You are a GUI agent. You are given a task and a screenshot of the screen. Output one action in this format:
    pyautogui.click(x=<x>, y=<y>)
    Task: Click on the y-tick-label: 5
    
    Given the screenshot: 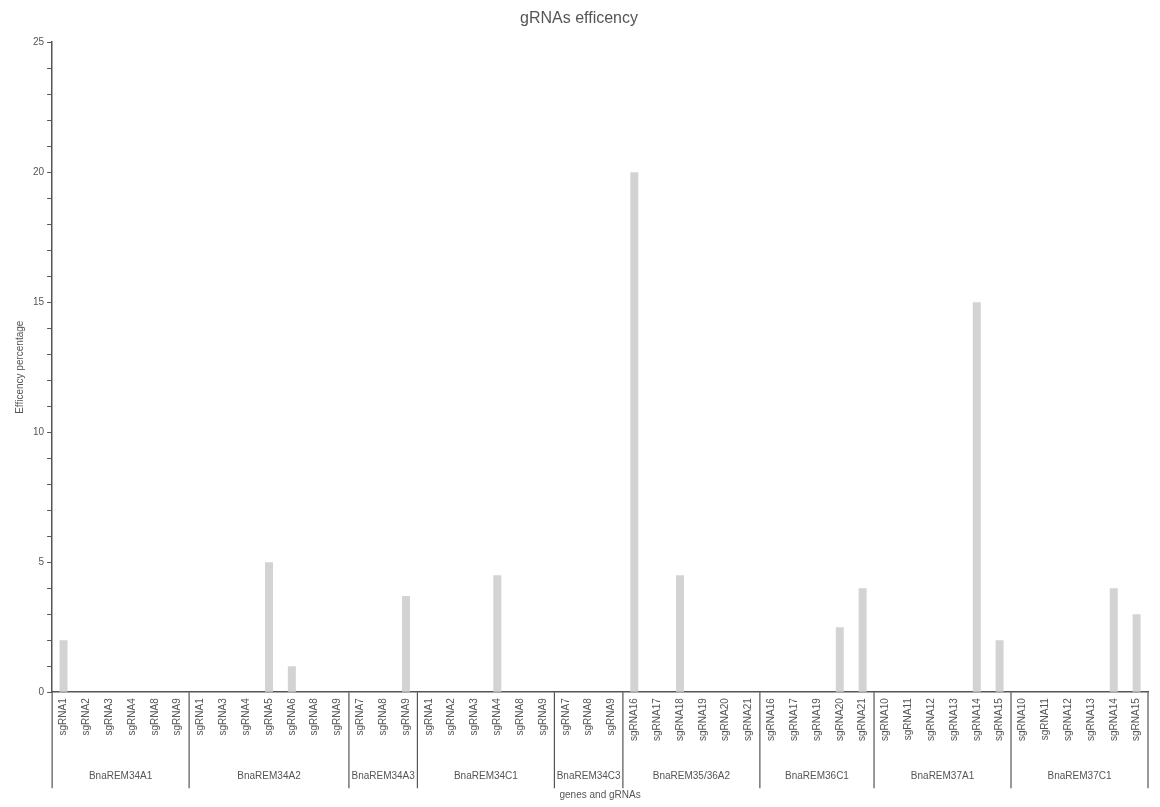 What is the action you would take?
    pyautogui.click(x=41, y=561)
    